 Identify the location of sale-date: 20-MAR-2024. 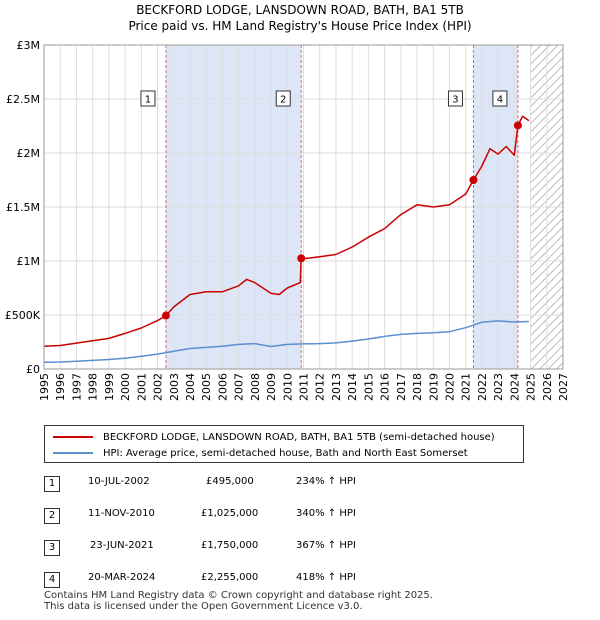
(122, 577).